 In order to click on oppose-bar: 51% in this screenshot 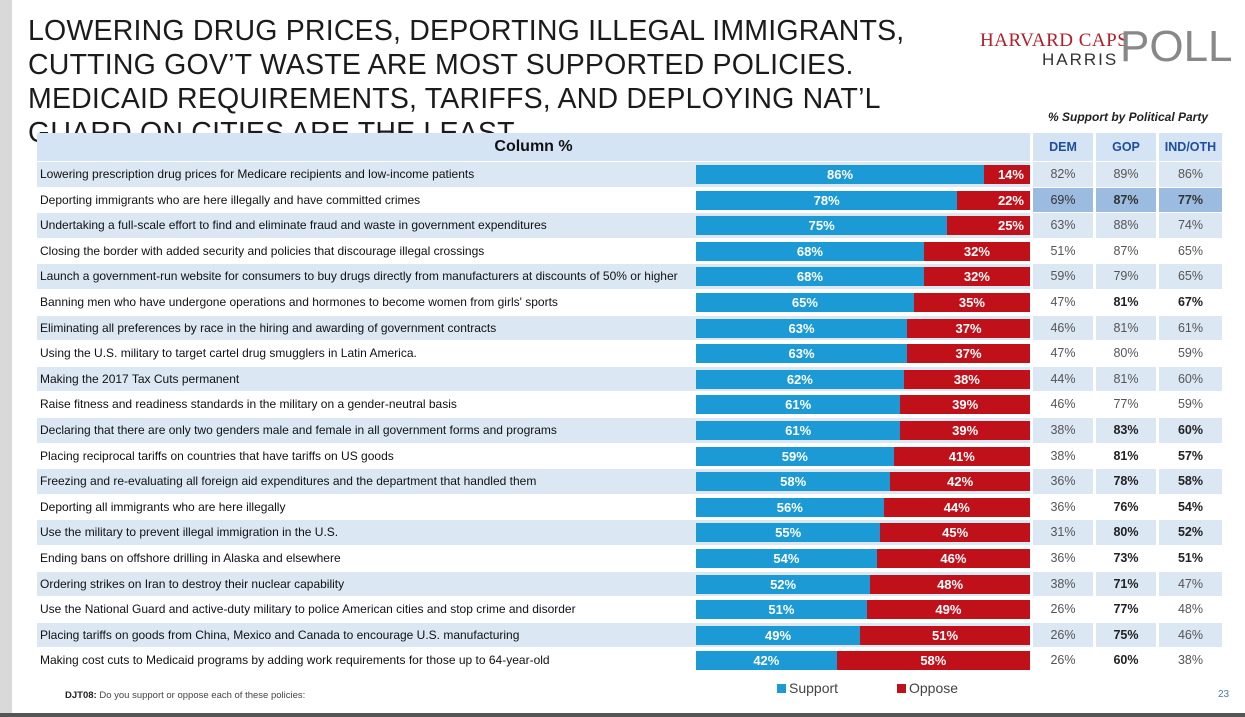, I will do `click(945, 635)`.